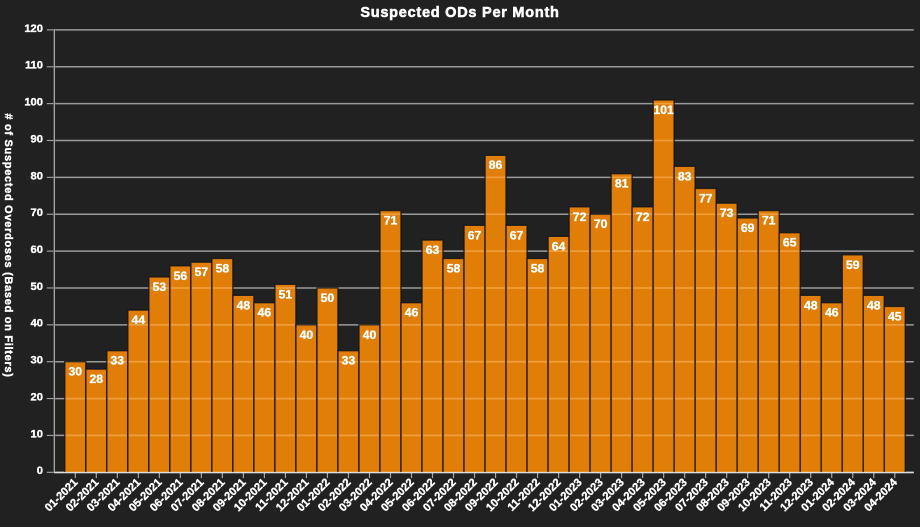  Describe the element at coordinates (622, 184) in the screenshot. I see `svg-text: 81` at that location.